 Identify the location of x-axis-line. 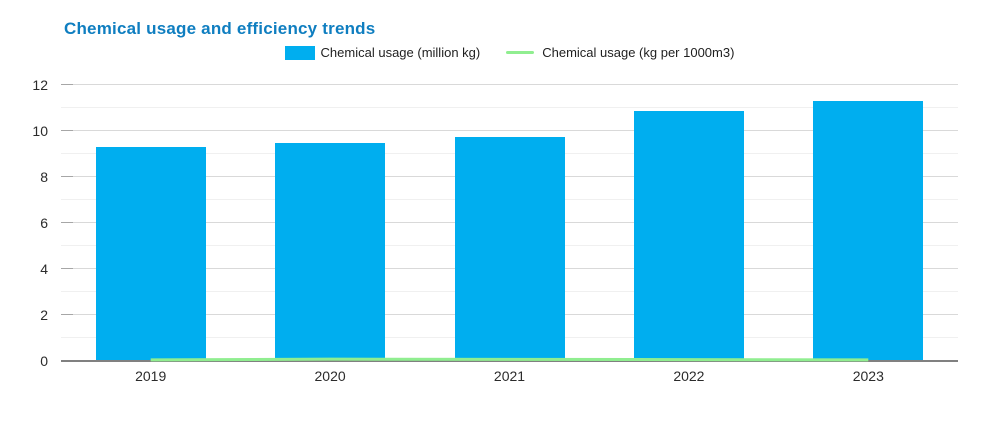
(509, 361).